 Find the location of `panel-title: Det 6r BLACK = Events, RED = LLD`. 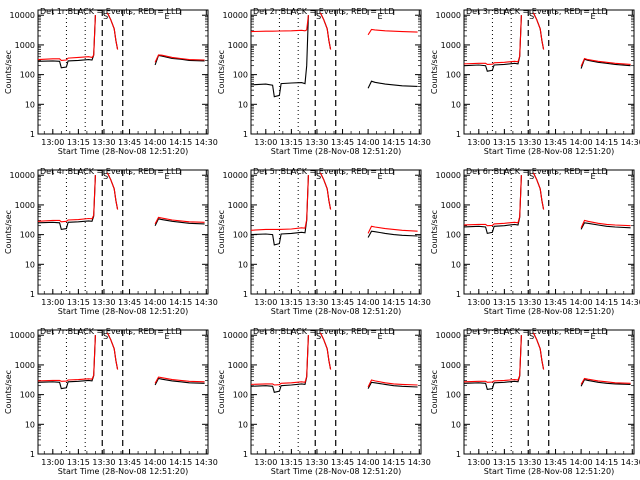

panel-title: Det 6r BLACK = Events, RED = LLD is located at coordinates (537, 171).